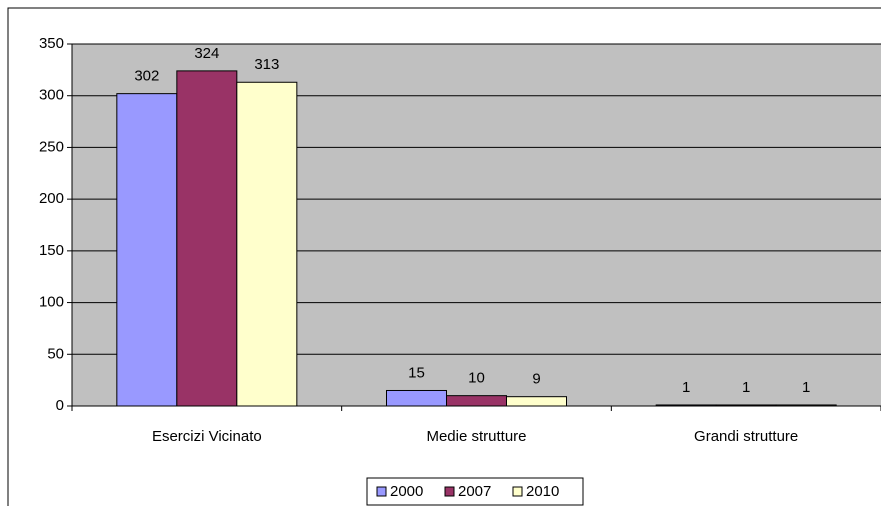 This screenshot has width=881, height=506. I want to click on legend-box, so click(475, 491).